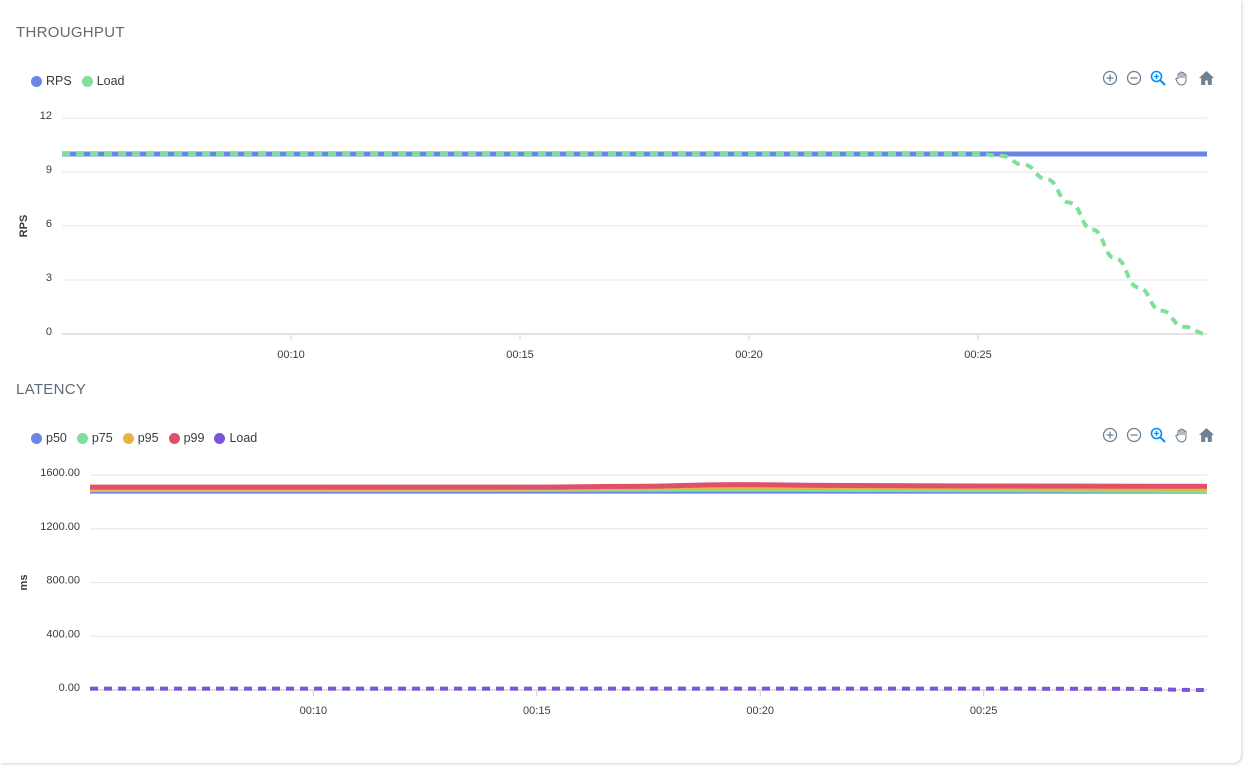 The image size is (1257, 781). I want to click on y-axis-title: RPS, so click(24, 226).